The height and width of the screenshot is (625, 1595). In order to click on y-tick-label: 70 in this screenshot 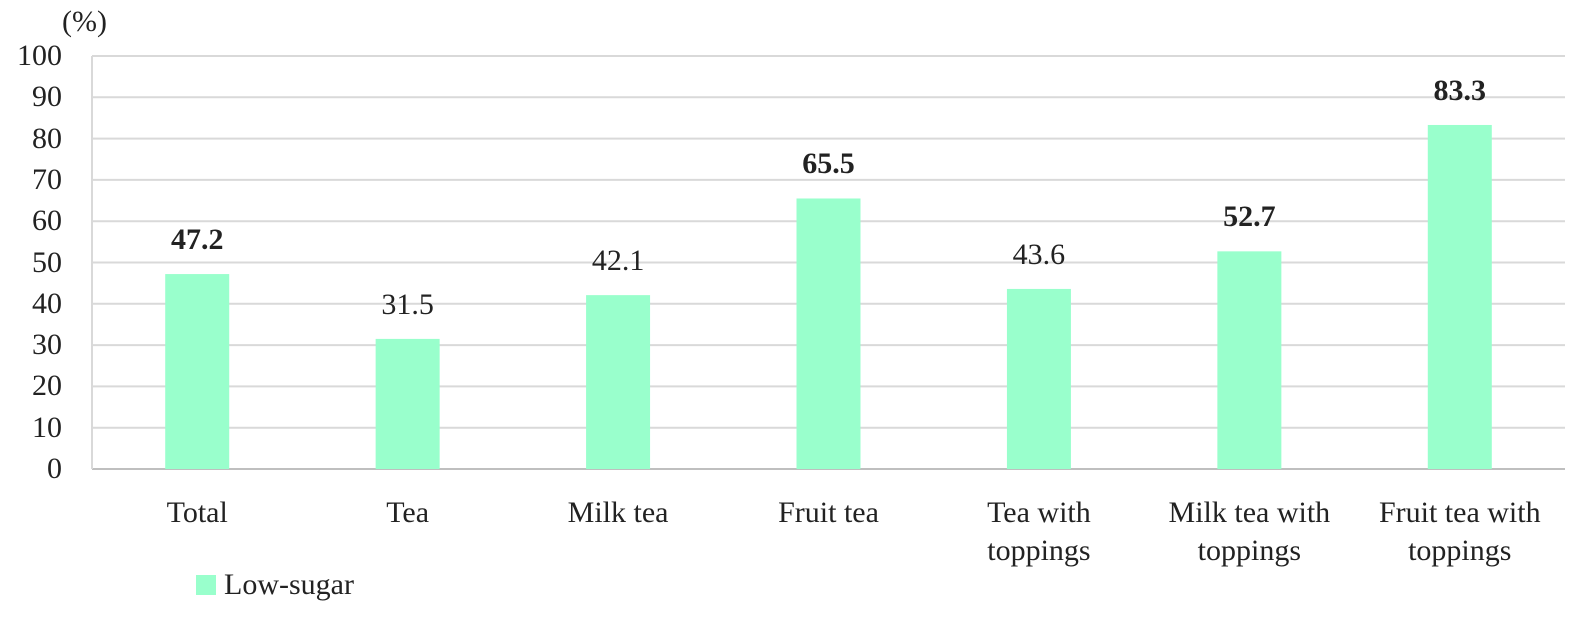, I will do `click(47, 179)`.